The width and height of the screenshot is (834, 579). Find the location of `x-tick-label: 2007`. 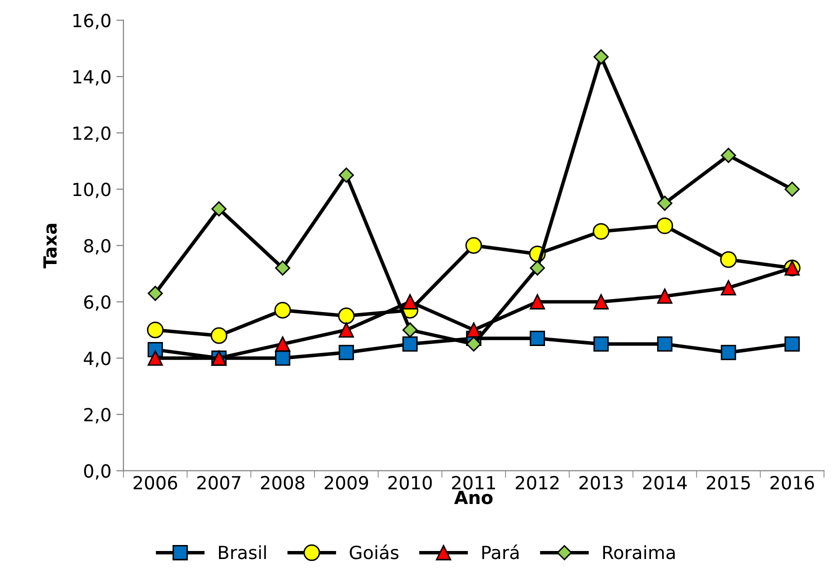

x-tick-label: 2007 is located at coordinates (218, 483).